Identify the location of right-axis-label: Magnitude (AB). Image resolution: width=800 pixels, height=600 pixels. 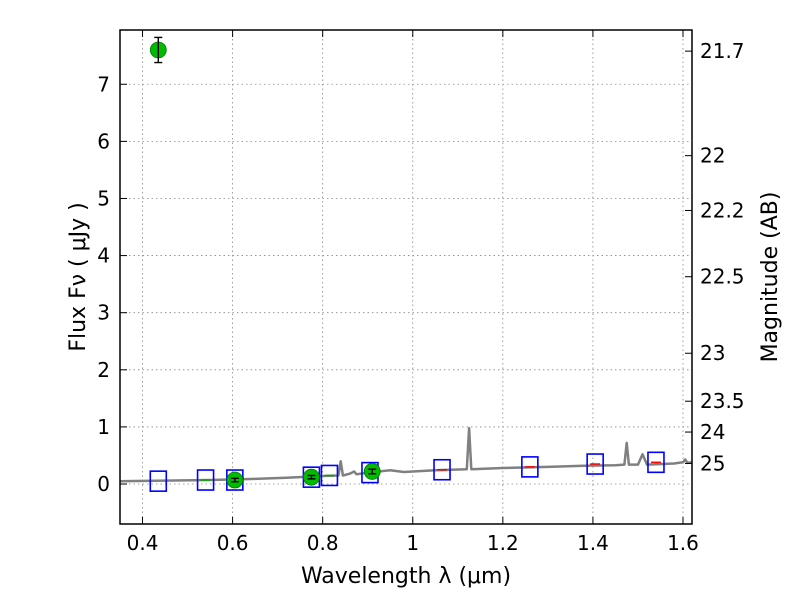
(770, 277).